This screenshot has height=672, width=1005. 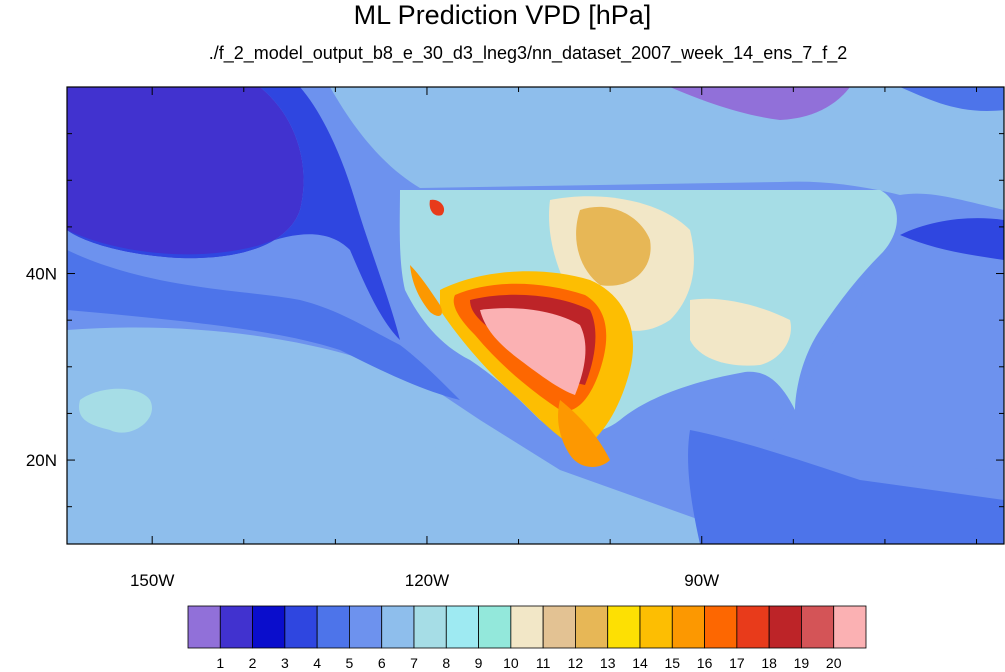 I want to click on pacific-northwest-region, so click(x=437, y=207).